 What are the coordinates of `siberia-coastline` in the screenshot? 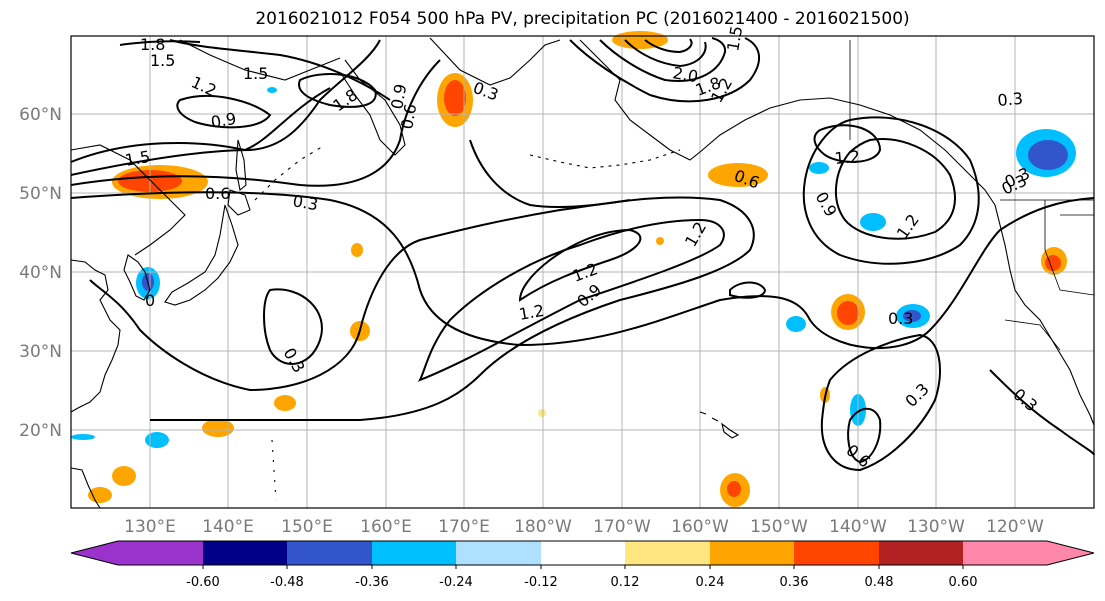 It's located at (260, 60).